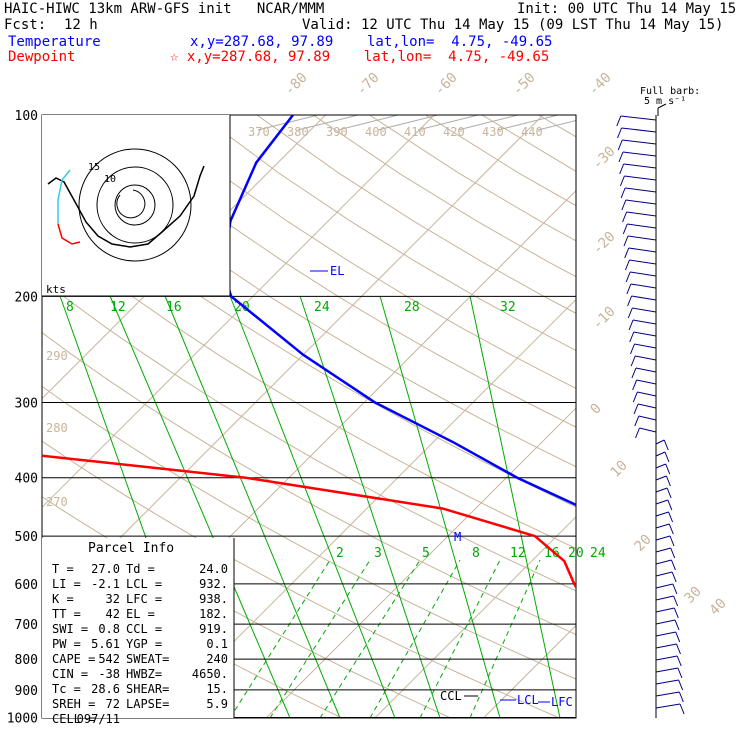 This screenshot has height=740, width=740. I want to click on lfc-label: LFC, so click(562, 702).